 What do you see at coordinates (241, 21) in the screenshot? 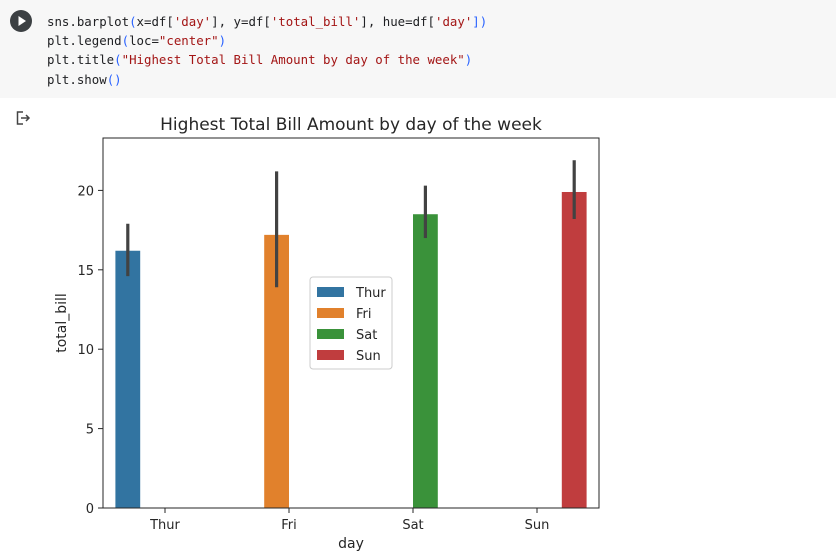
I see `code-token: ], y=df[` at bounding box center [241, 21].